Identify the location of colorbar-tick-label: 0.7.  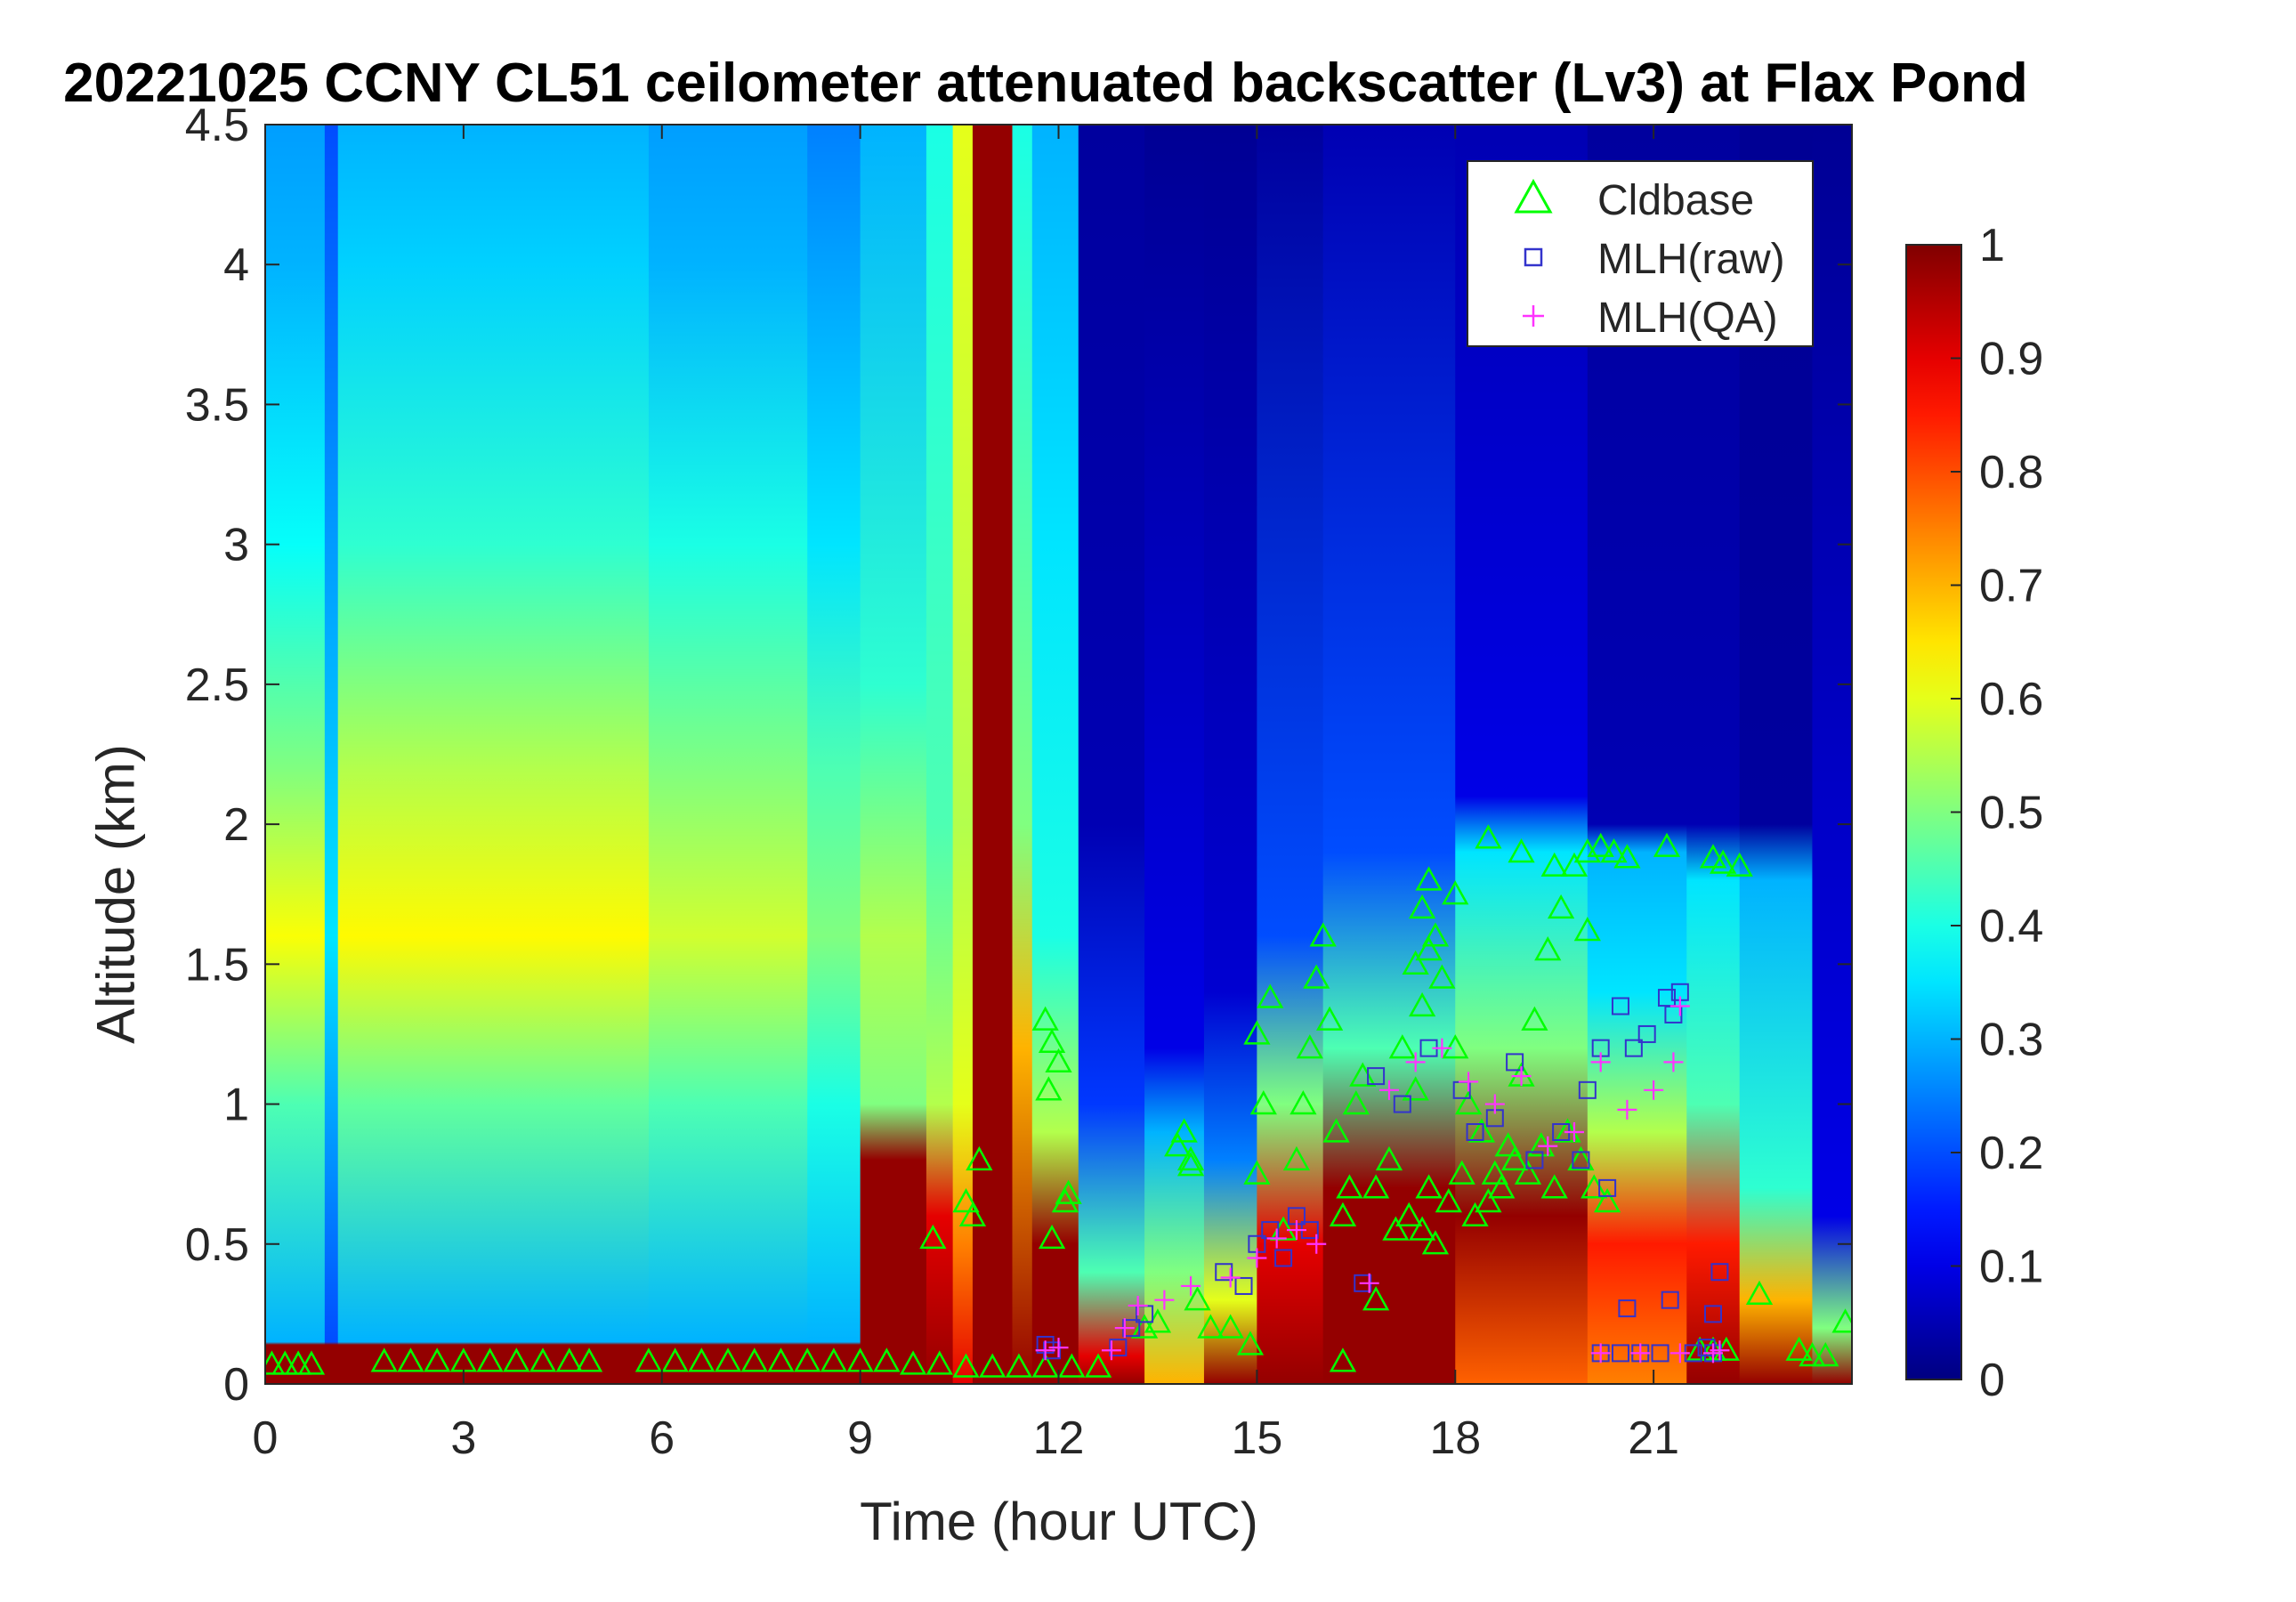
(2011, 587).